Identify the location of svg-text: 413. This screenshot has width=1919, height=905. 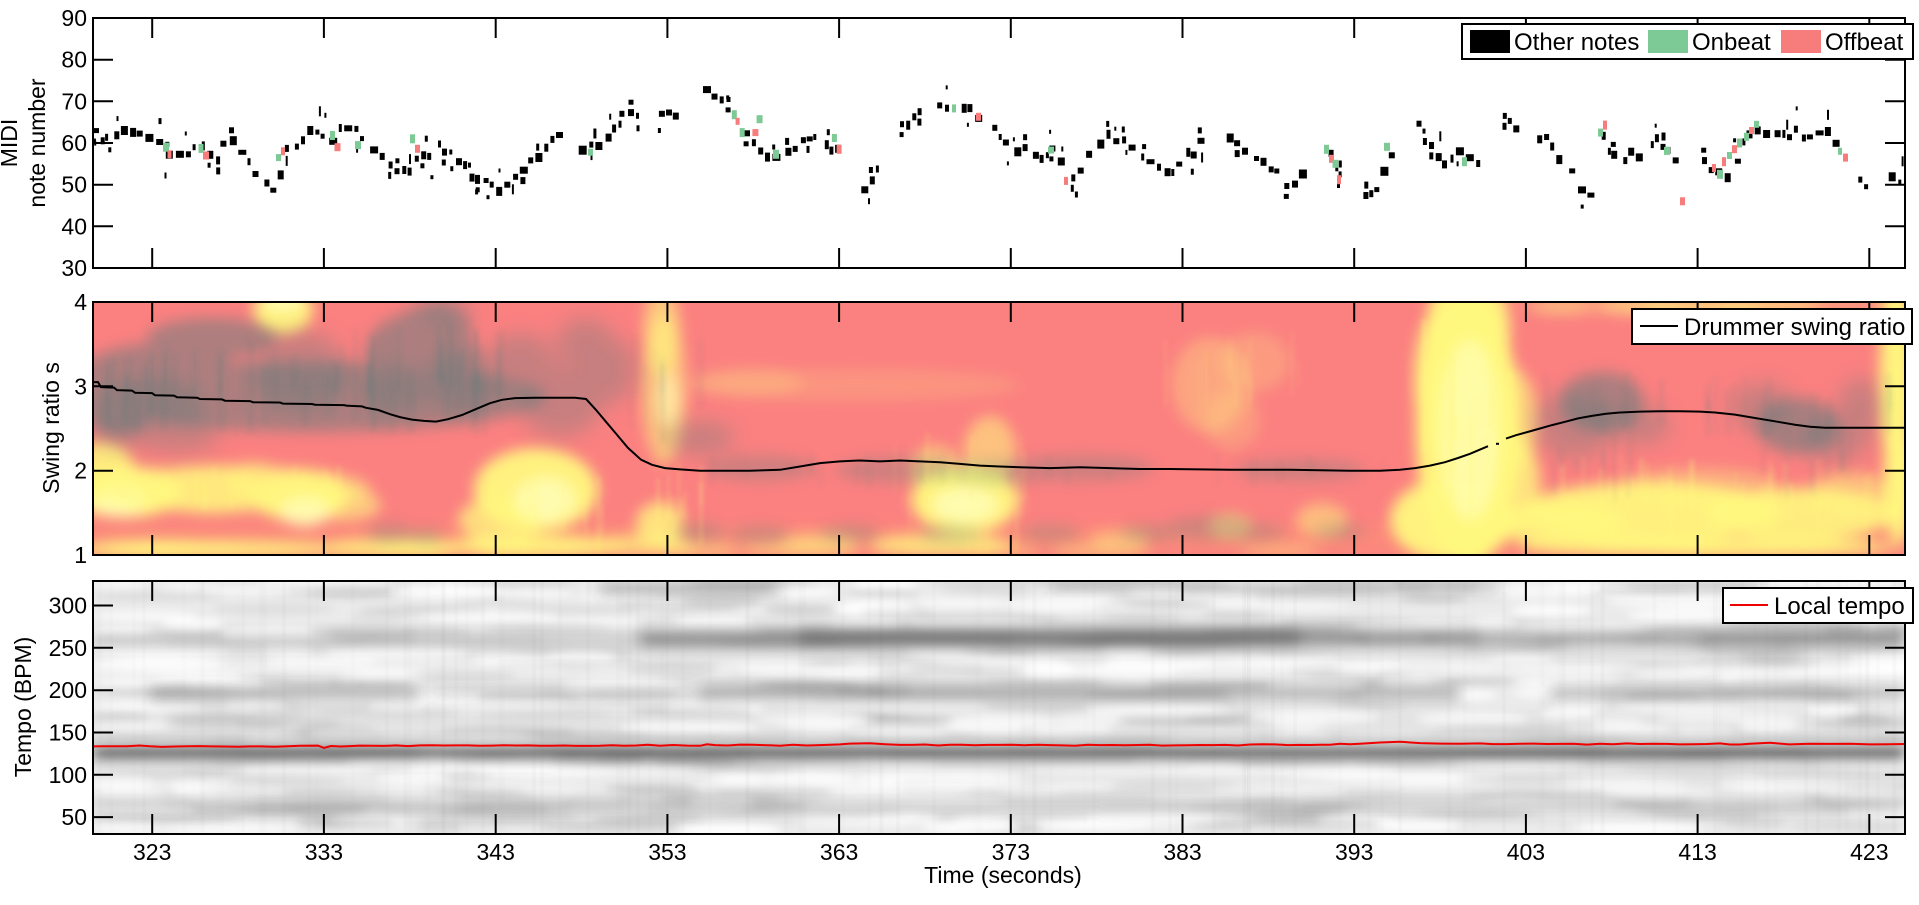
(1697, 852).